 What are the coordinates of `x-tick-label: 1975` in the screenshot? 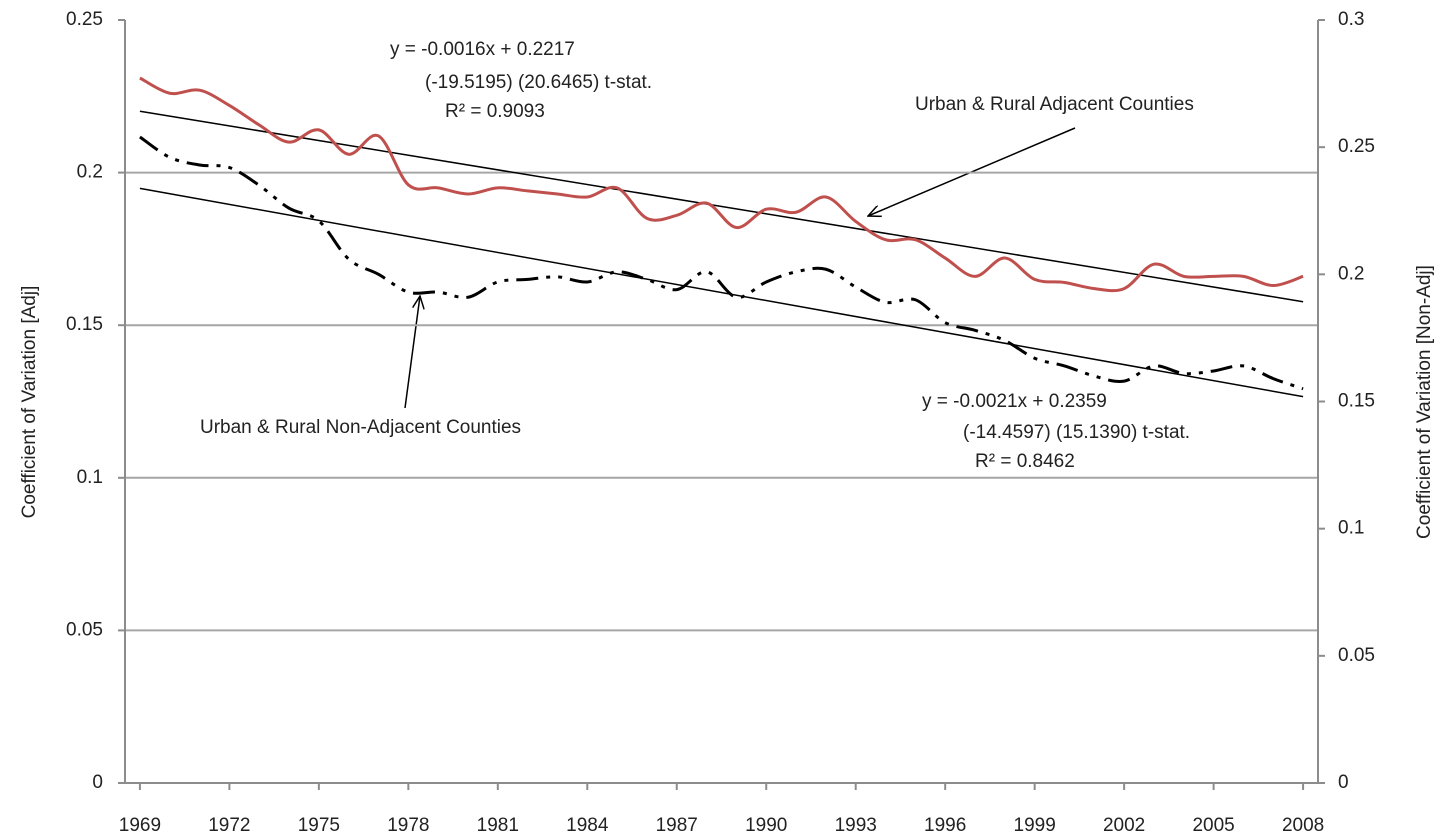 It's located at (319, 825).